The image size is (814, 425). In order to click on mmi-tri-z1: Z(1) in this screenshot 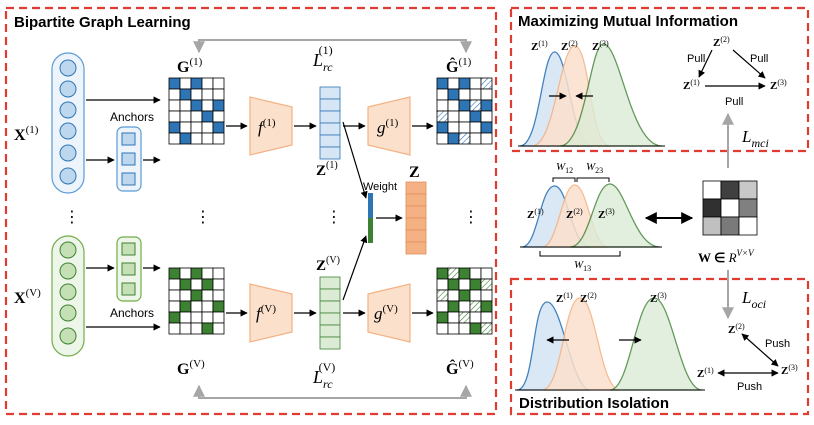, I will do `click(691, 85)`.